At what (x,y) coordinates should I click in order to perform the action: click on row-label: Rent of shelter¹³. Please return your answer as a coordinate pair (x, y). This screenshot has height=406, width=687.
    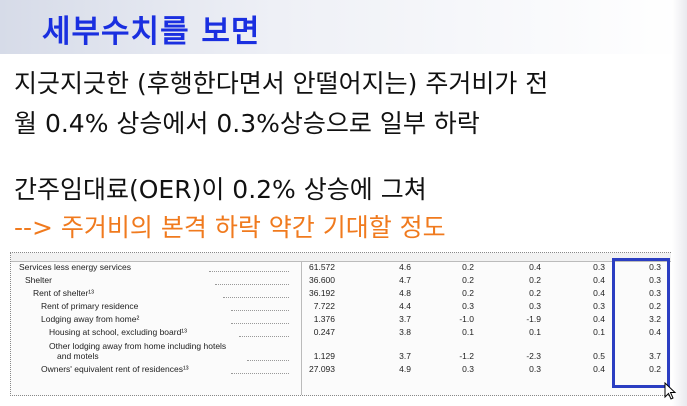
    Looking at the image, I should click on (63, 293).